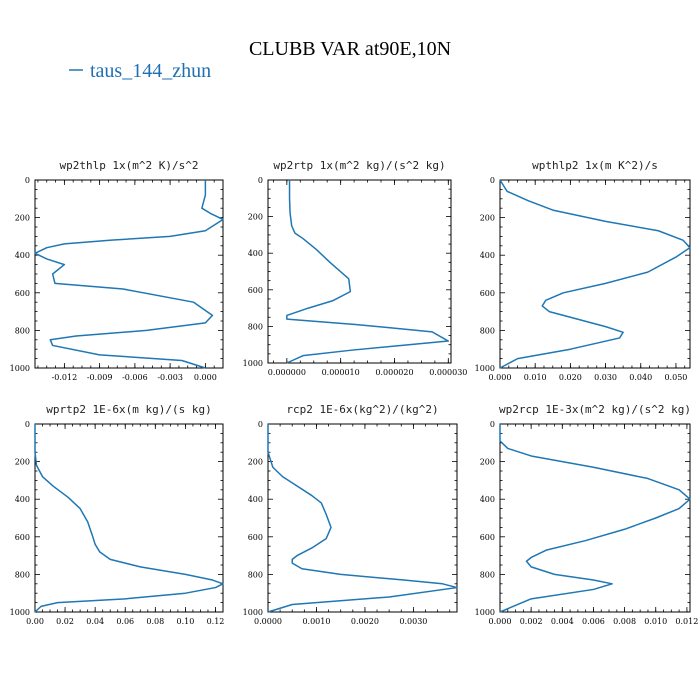  Describe the element at coordinates (562, 621) in the screenshot. I see `x-tick-label: 0.004` at that location.